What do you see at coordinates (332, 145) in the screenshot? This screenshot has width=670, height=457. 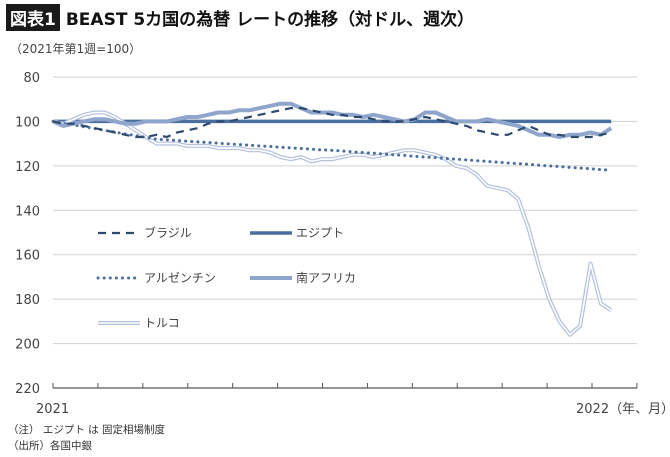 I see `series-line-dotted` at bounding box center [332, 145].